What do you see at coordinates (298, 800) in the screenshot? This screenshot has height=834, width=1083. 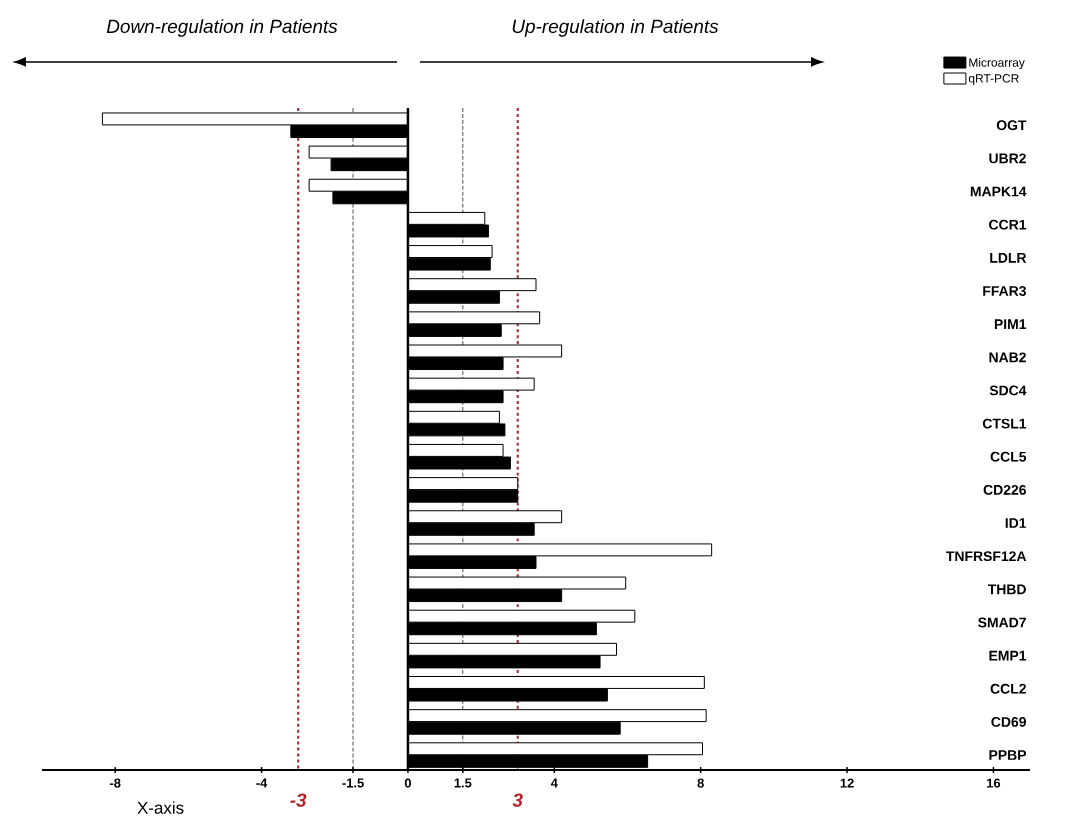 I see `ref-line-label: -3` at bounding box center [298, 800].